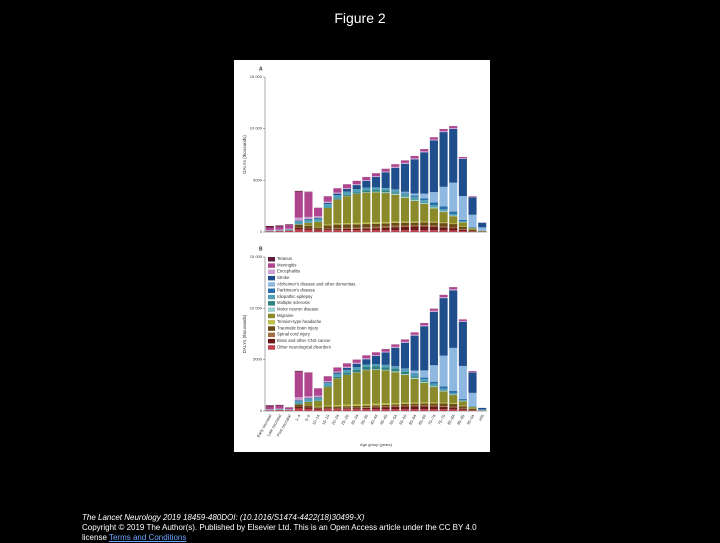 This screenshot has height=543, width=720. What do you see at coordinates (244, 154) in the screenshot?
I see `y-axis-label: DALYs (thousands)` at bounding box center [244, 154].